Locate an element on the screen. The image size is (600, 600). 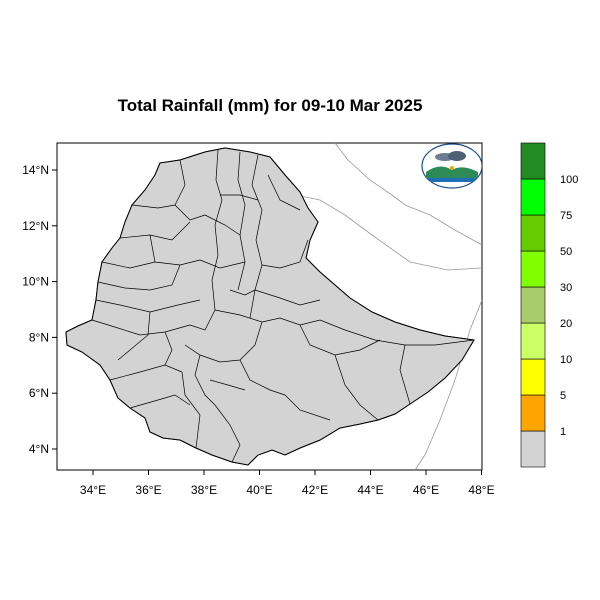
y-tick-label: 6°N is located at coordinates (39, 393).